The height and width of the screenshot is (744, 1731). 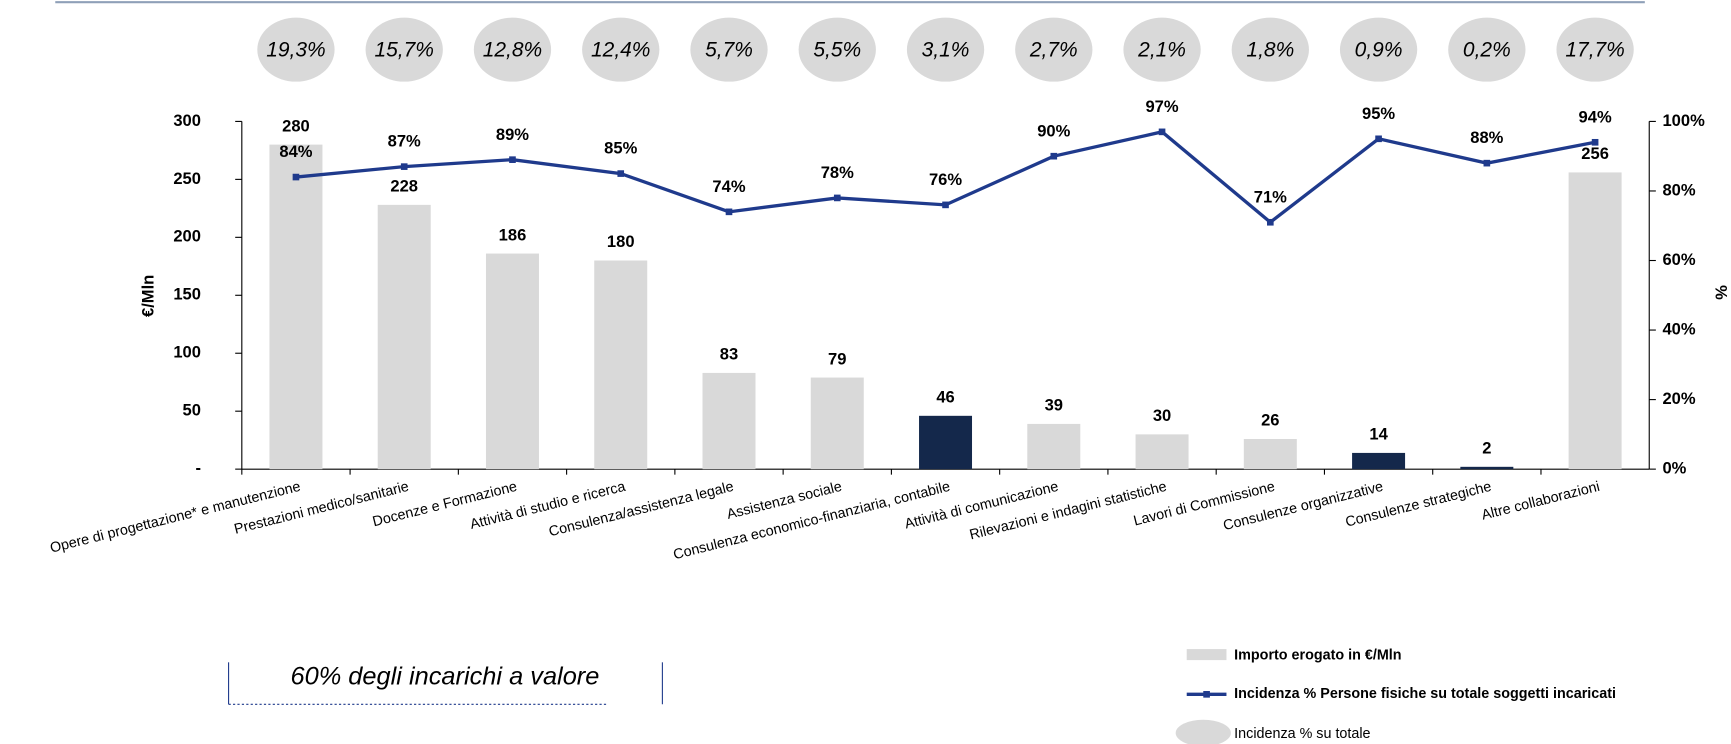 What do you see at coordinates (1302, 734) in the screenshot?
I see `legend-label: Incidenza % su totale` at bounding box center [1302, 734].